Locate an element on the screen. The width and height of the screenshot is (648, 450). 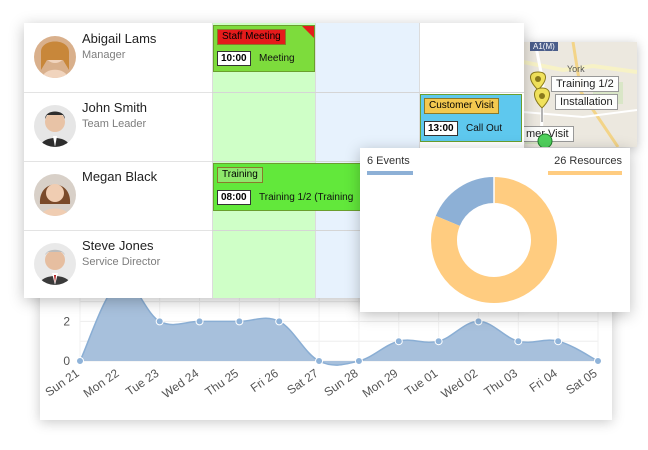
resource-name: Megan Black is located at coordinates (120, 176).